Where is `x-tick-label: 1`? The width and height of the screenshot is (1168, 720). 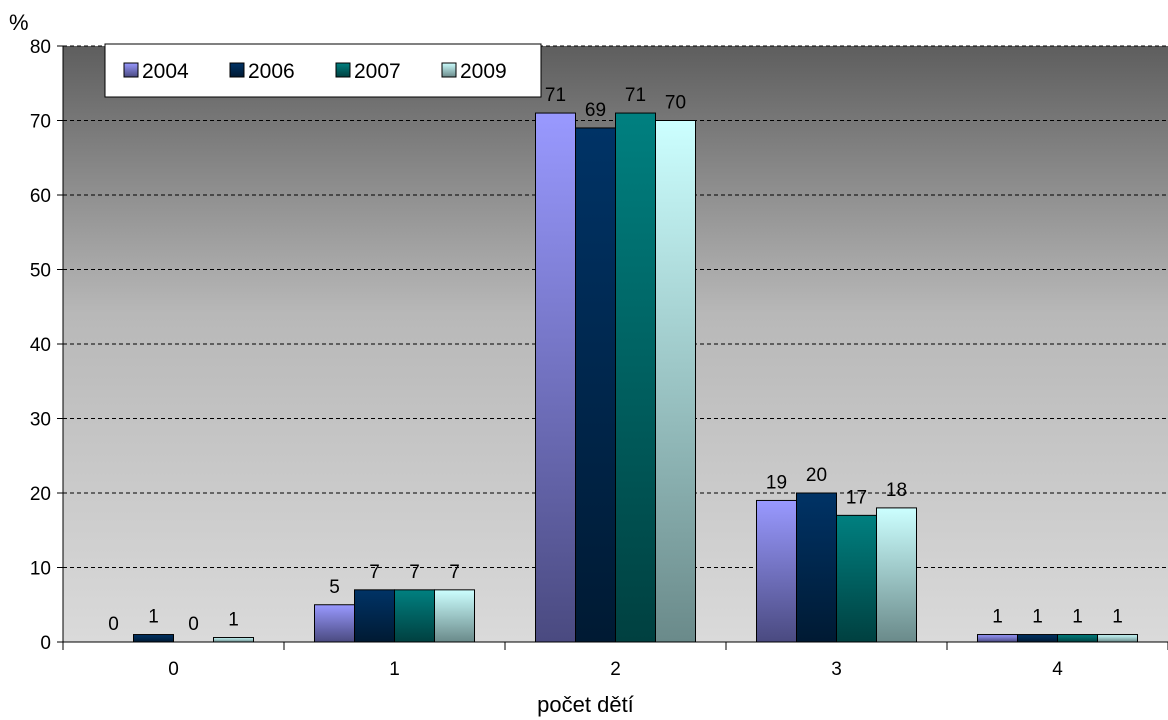 x-tick-label: 1 is located at coordinates (394, 669).